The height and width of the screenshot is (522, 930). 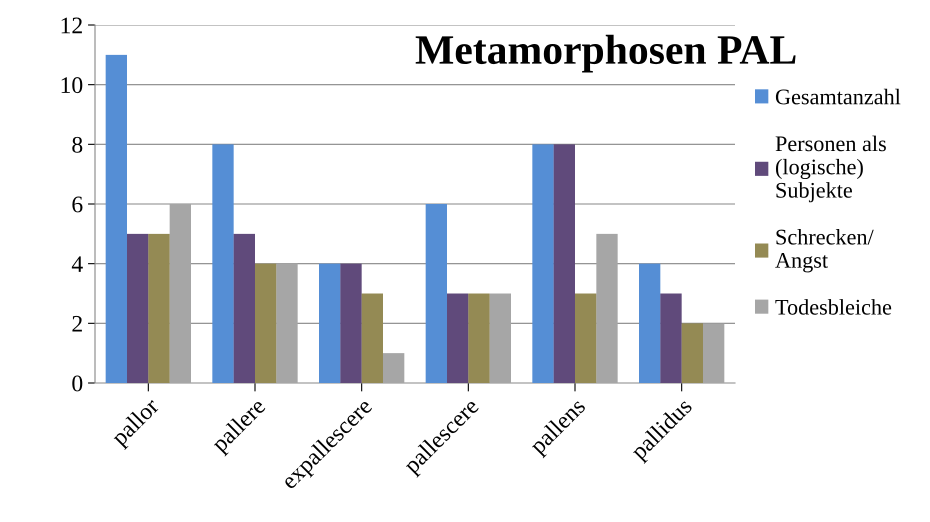 I want to click on y-tick-label: 10, so click(x=72, y=85).